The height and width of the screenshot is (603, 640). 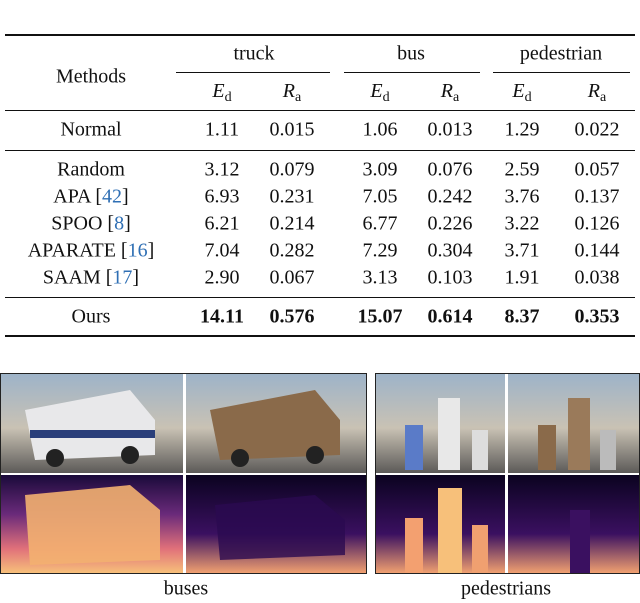 I want to click on method-name: Ours, so click(x=91, y=317).